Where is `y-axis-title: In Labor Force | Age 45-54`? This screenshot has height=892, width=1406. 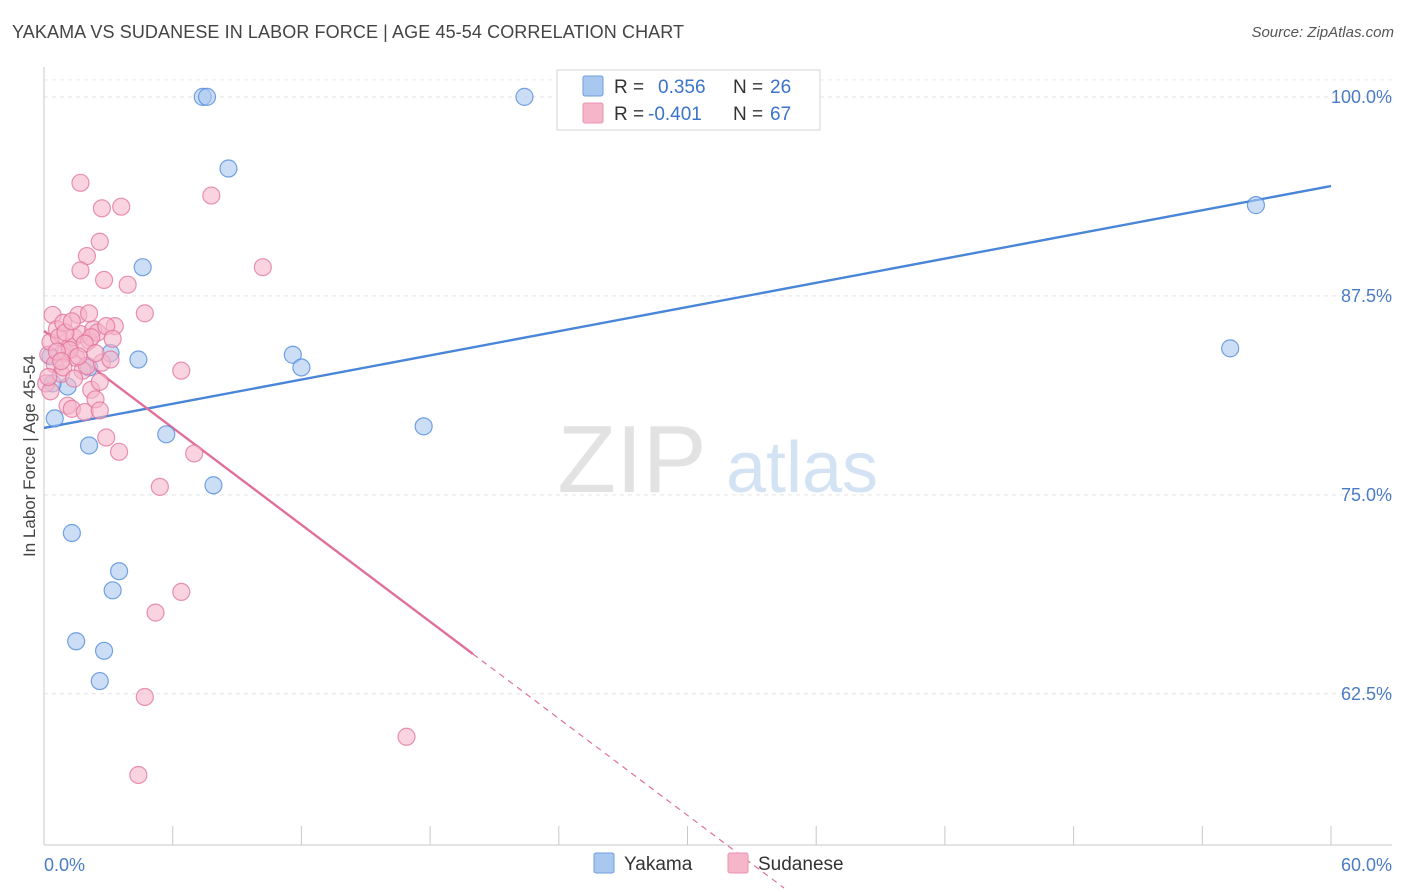
y-axis-title: In Labor Force | Age 45-54 is located at coordinates (29, 456).